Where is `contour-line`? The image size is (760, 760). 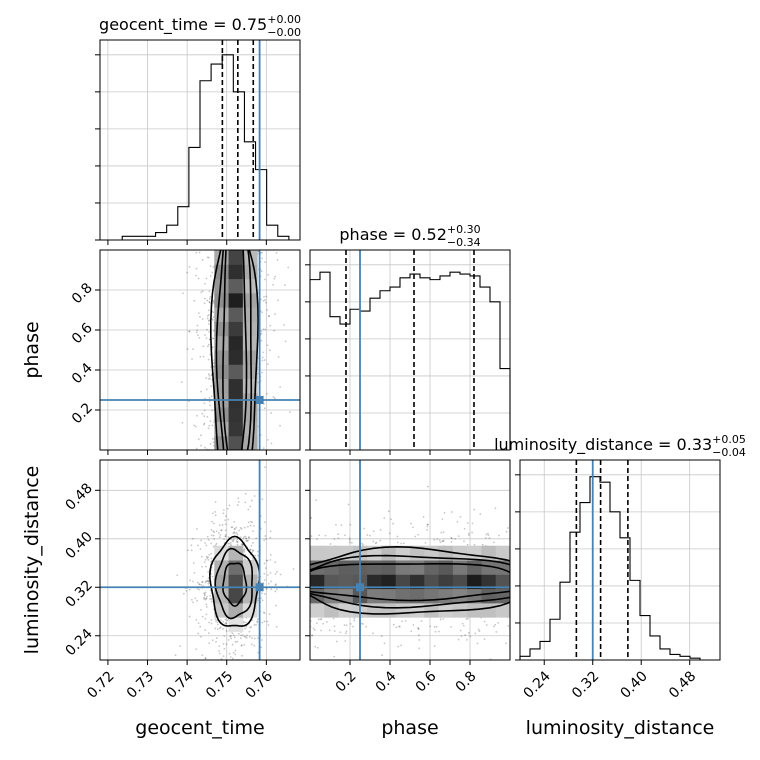
contour-line is located at coordinates (235, 584).